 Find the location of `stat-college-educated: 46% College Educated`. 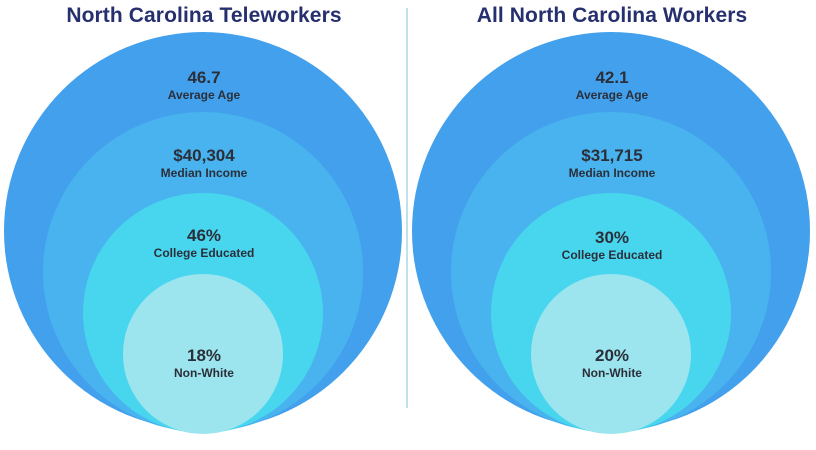

stat-college-educated: 46% College Educated is located at coordinates (204, 243).